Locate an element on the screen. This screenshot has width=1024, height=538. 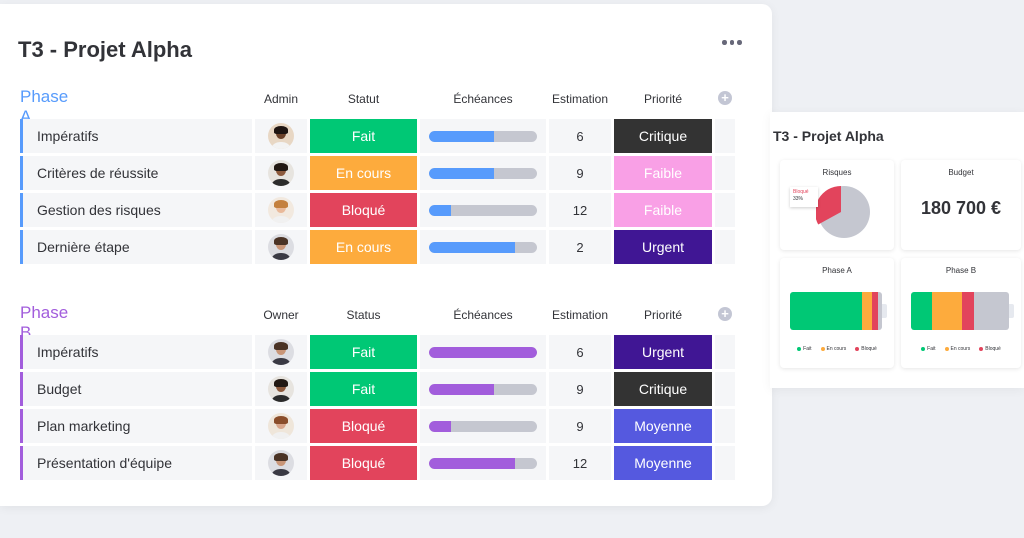
column-header-person: Admin is located at coordinates (280, 99).